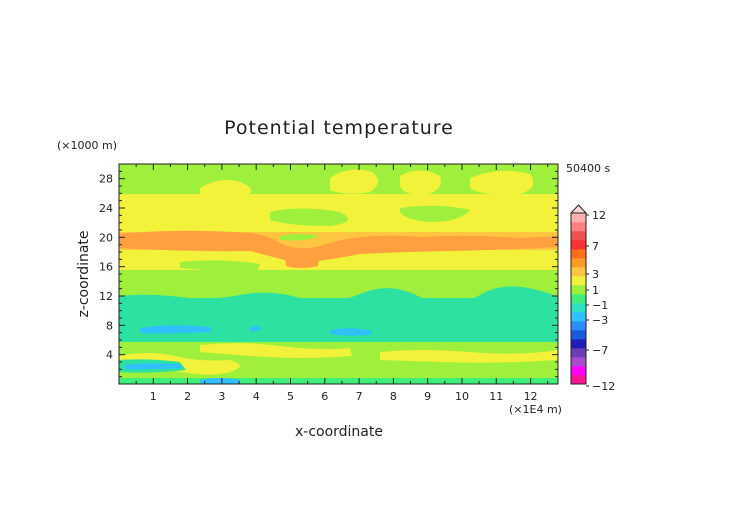 Image resolution: width=752 pixels, height=532 pixels. I want to click on colorbar-label: 1, so click(595, 290).